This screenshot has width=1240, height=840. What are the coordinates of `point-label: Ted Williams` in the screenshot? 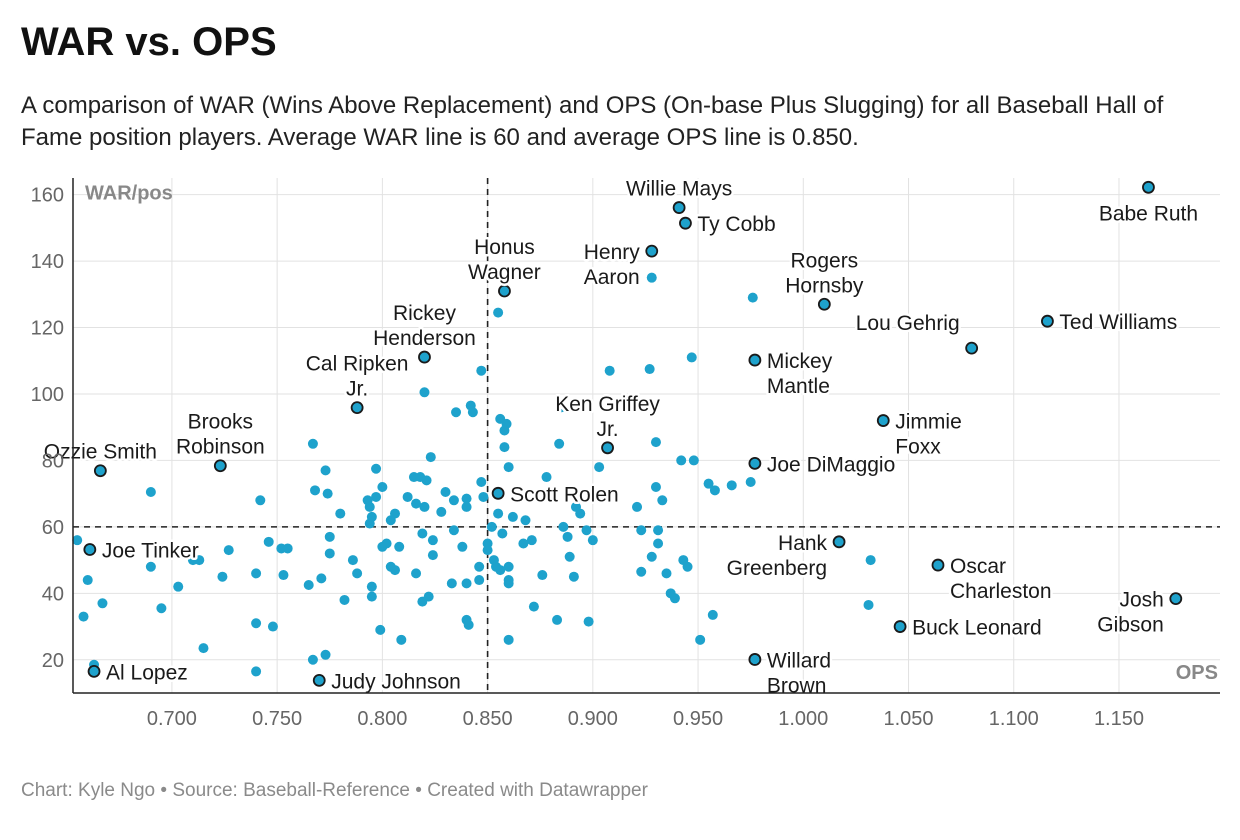 It's located at (1118, 322).